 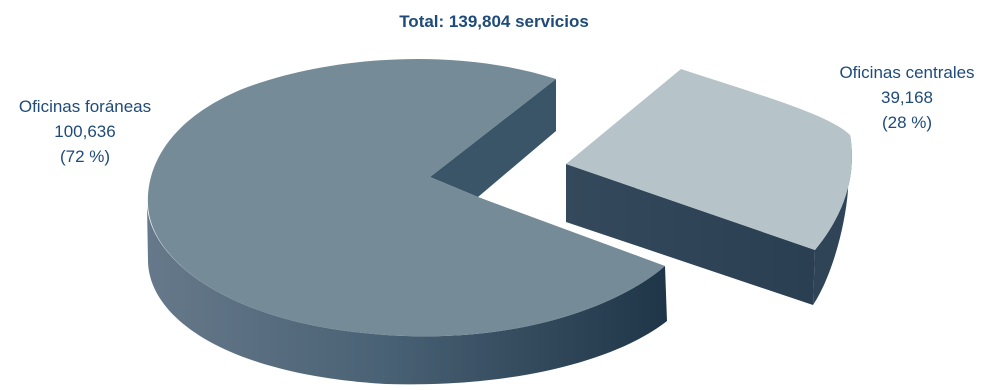 I want to click on chart-title: Total: 139,804 servicios, so click(x=494, y=21).